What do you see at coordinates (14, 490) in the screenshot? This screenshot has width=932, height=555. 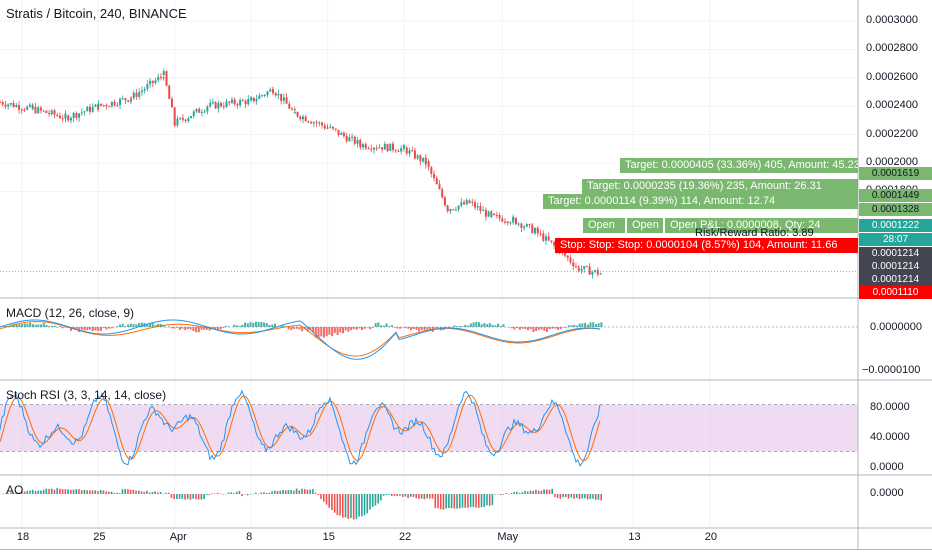 I see `ao-label: AO` at bounding box center [14, 490].